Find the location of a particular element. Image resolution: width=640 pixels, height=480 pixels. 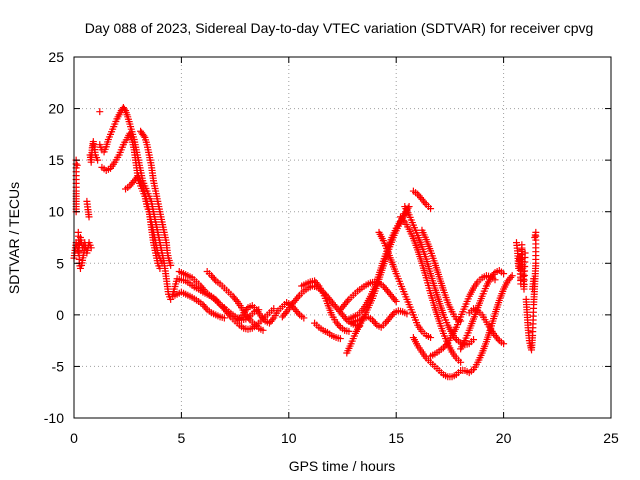

x-tick-label: 0 is located at coordinates (74, 438).